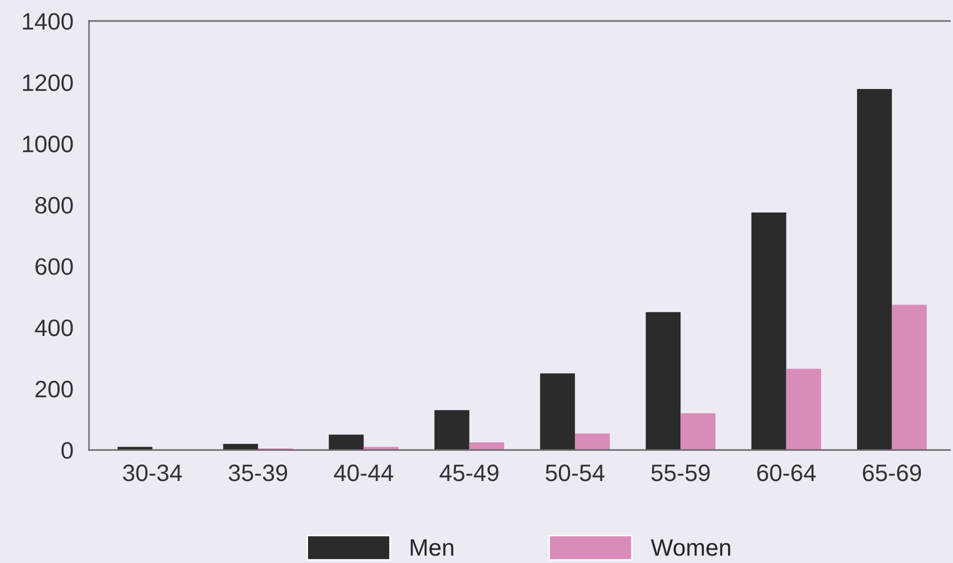  I want to click on x-tick-label: 55-59, so click(680, 473).